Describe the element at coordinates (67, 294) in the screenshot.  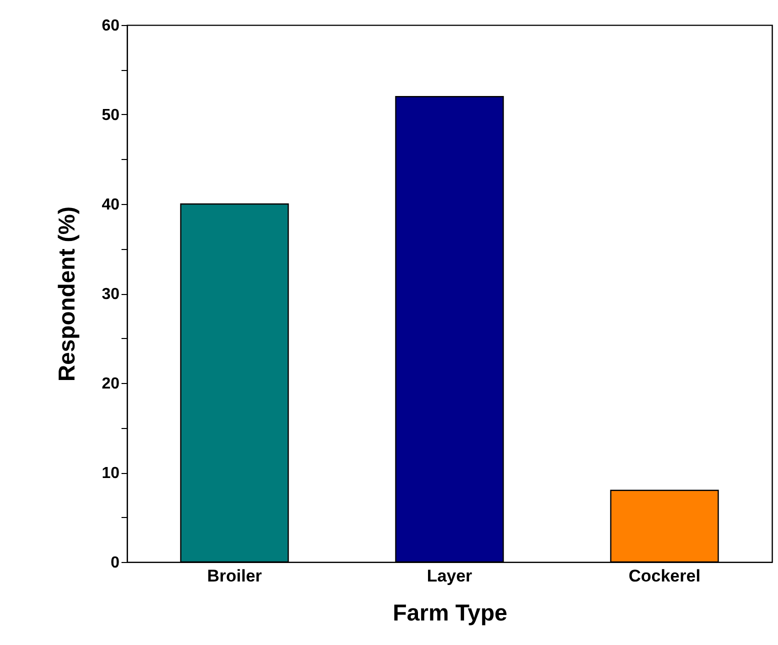
I see `y-axis-title: Respondent (%)` at that location.